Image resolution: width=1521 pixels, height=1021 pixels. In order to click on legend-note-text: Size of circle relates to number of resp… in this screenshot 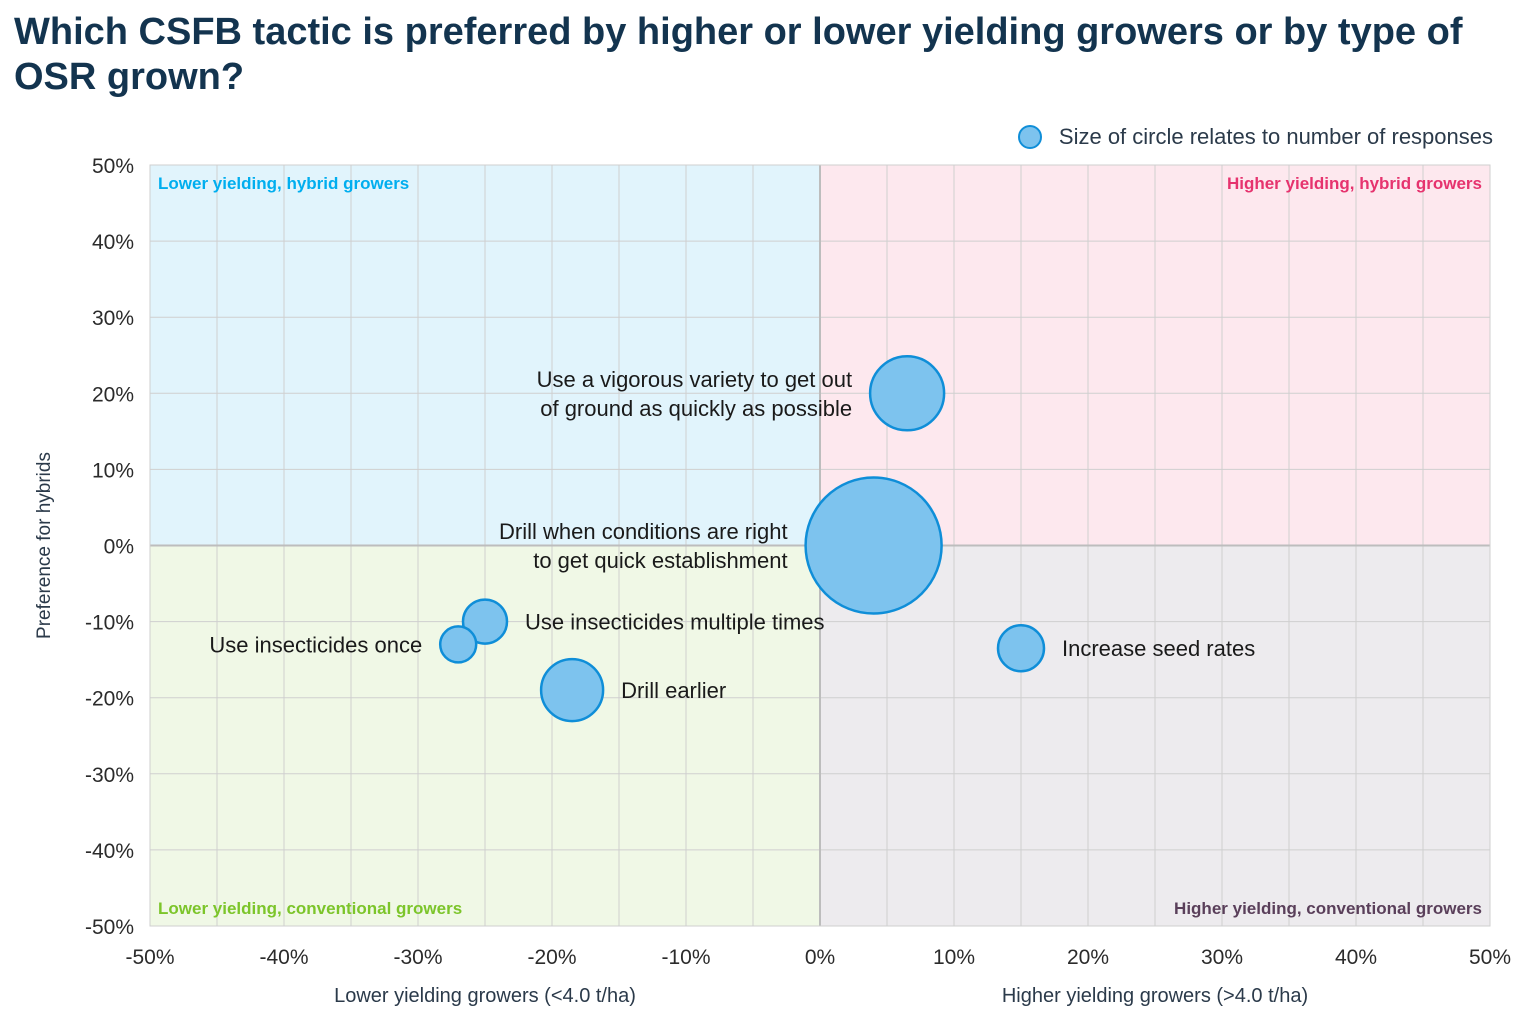, I will do `click(1275, 136)`.